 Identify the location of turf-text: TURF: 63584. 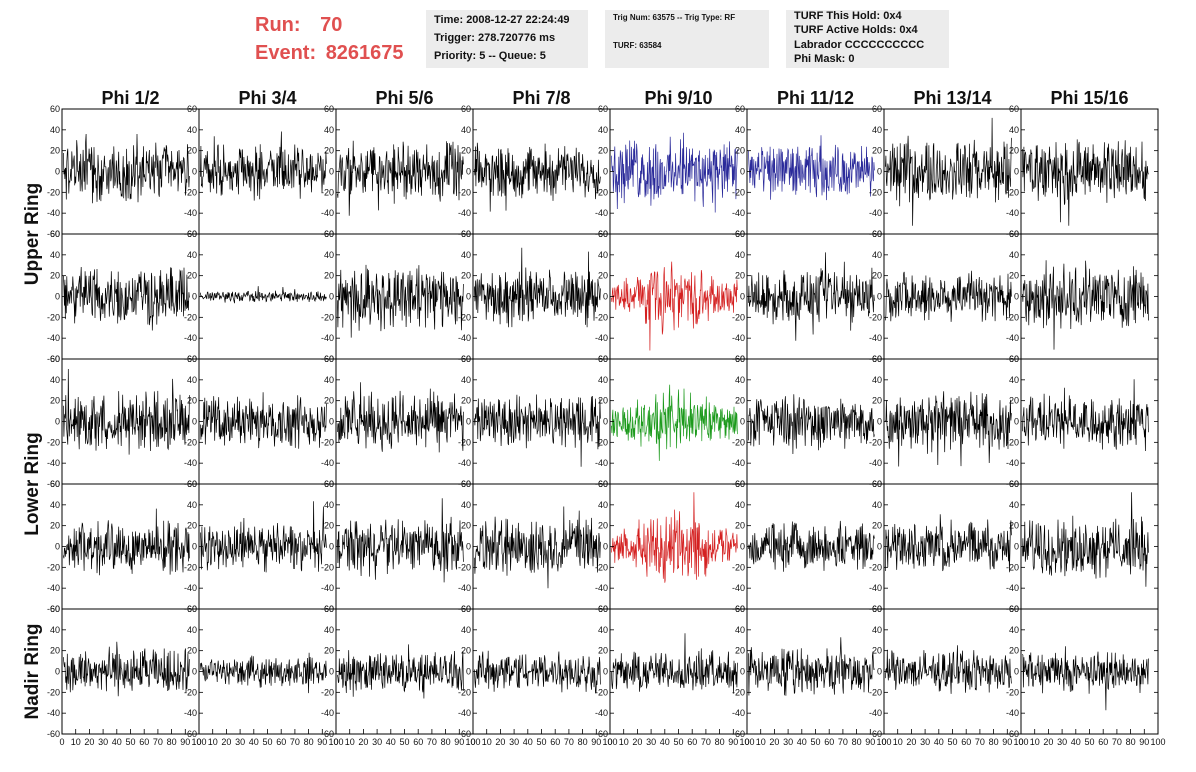
(637, 45).